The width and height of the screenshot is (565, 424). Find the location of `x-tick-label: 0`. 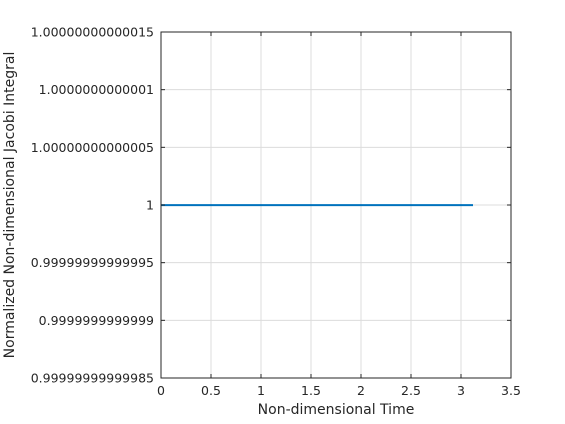

x-tick-label: 0 is located at coordinates (161, 390).